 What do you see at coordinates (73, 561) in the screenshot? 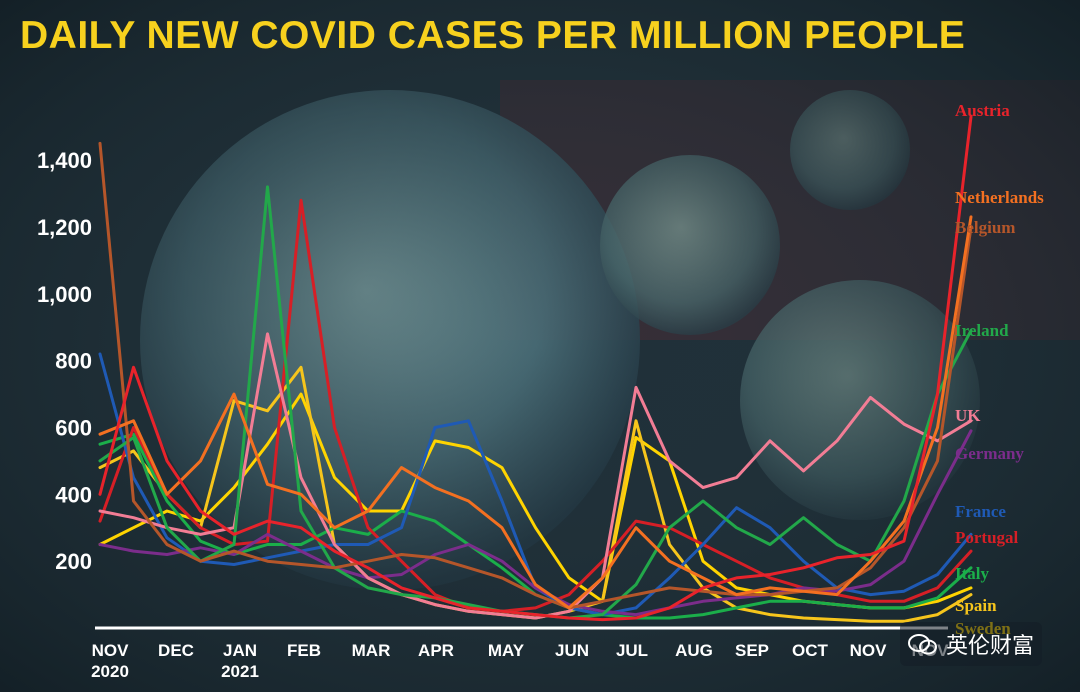
I see `y-tick-label: 200` at bounding box center [73, 561].